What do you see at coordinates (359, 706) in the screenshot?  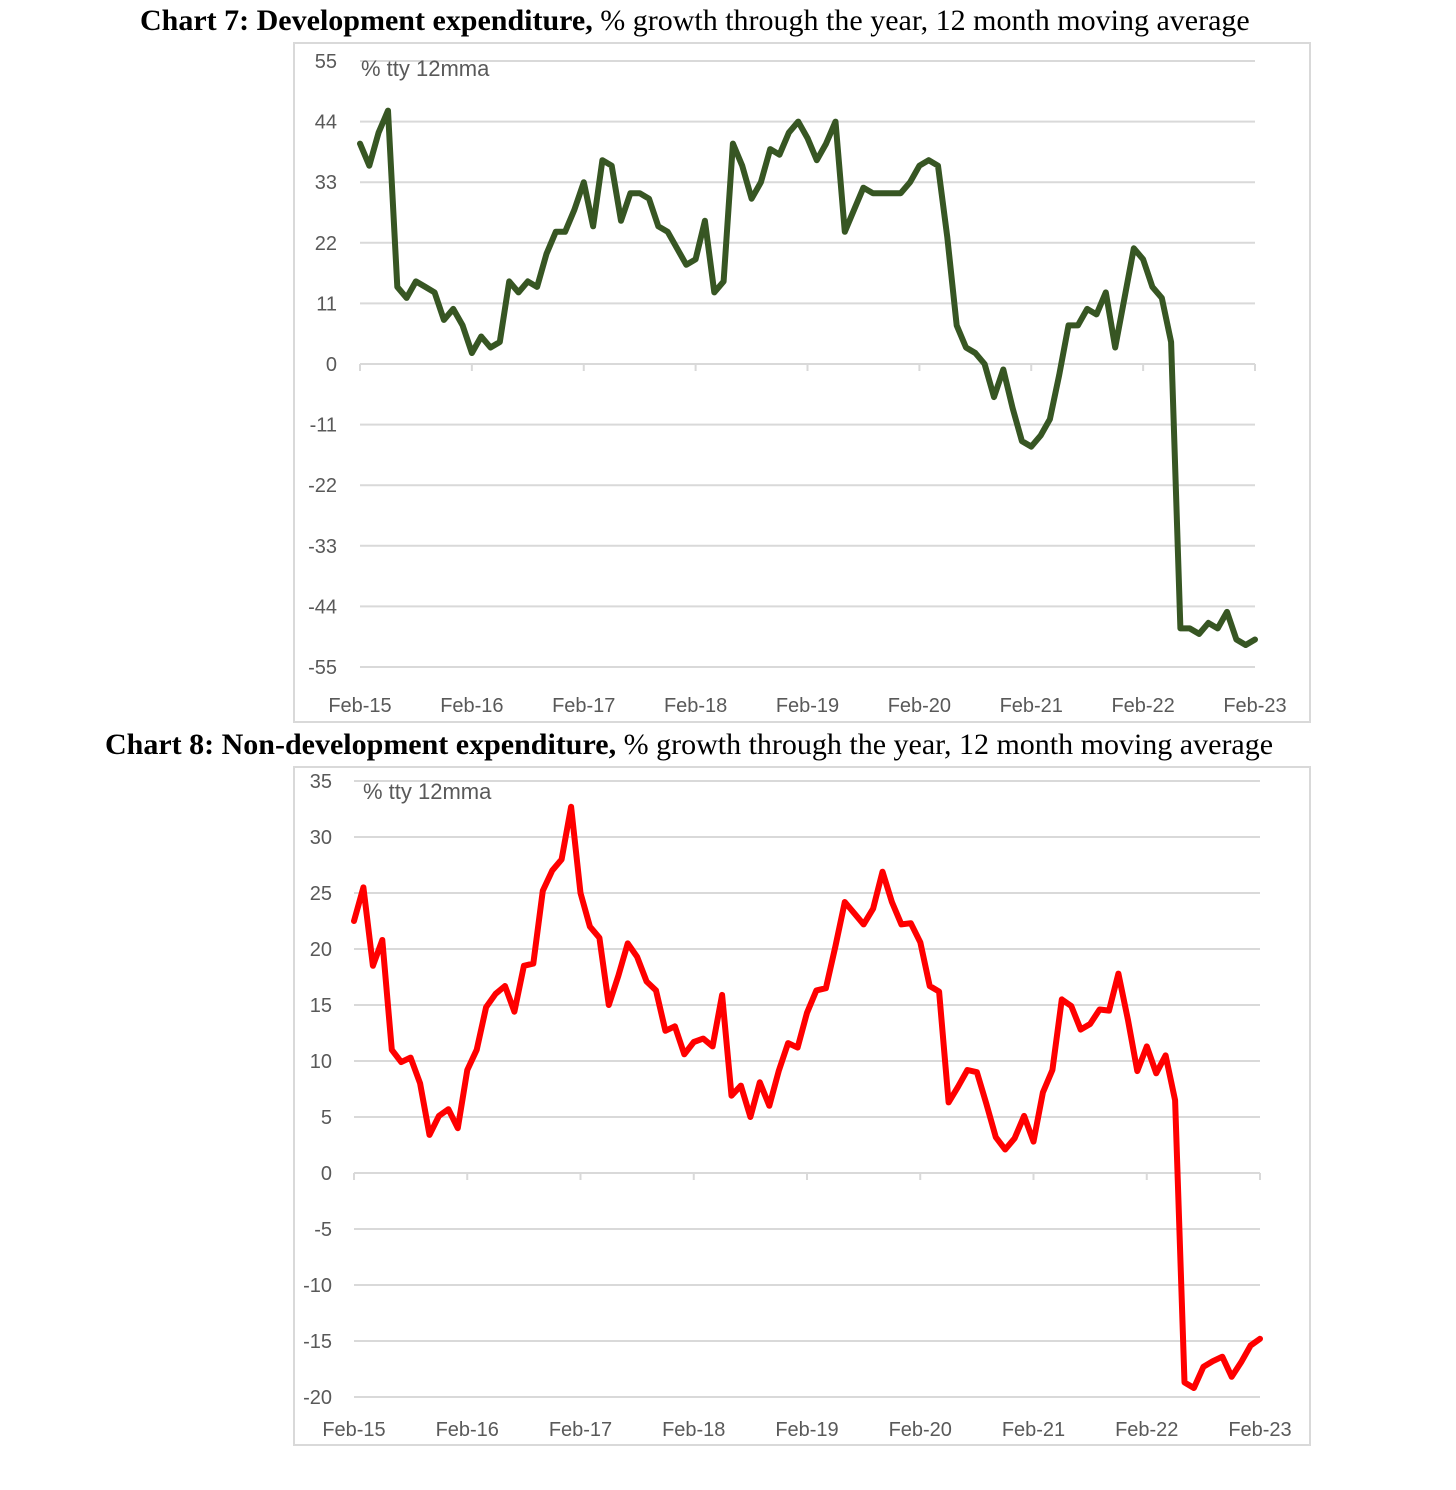 I see `chart-7-x-tick-label: Feb-15` at bounding box center [359, 706].